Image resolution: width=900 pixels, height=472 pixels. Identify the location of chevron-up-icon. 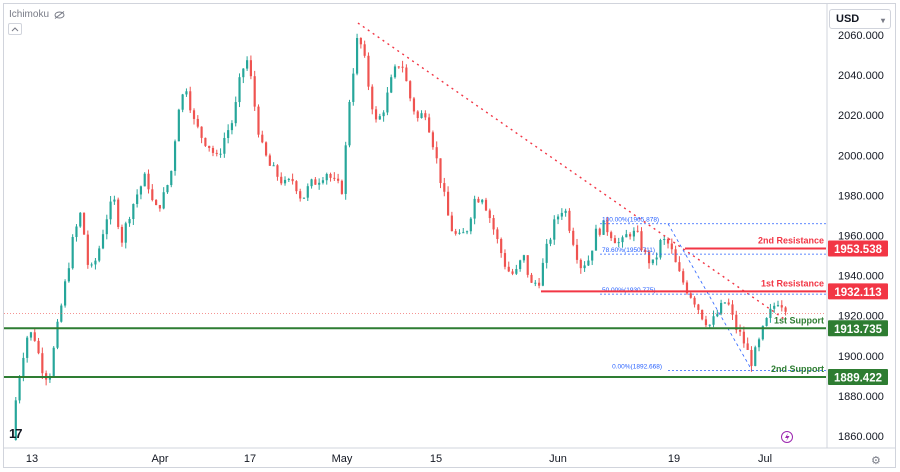
(15, 28).